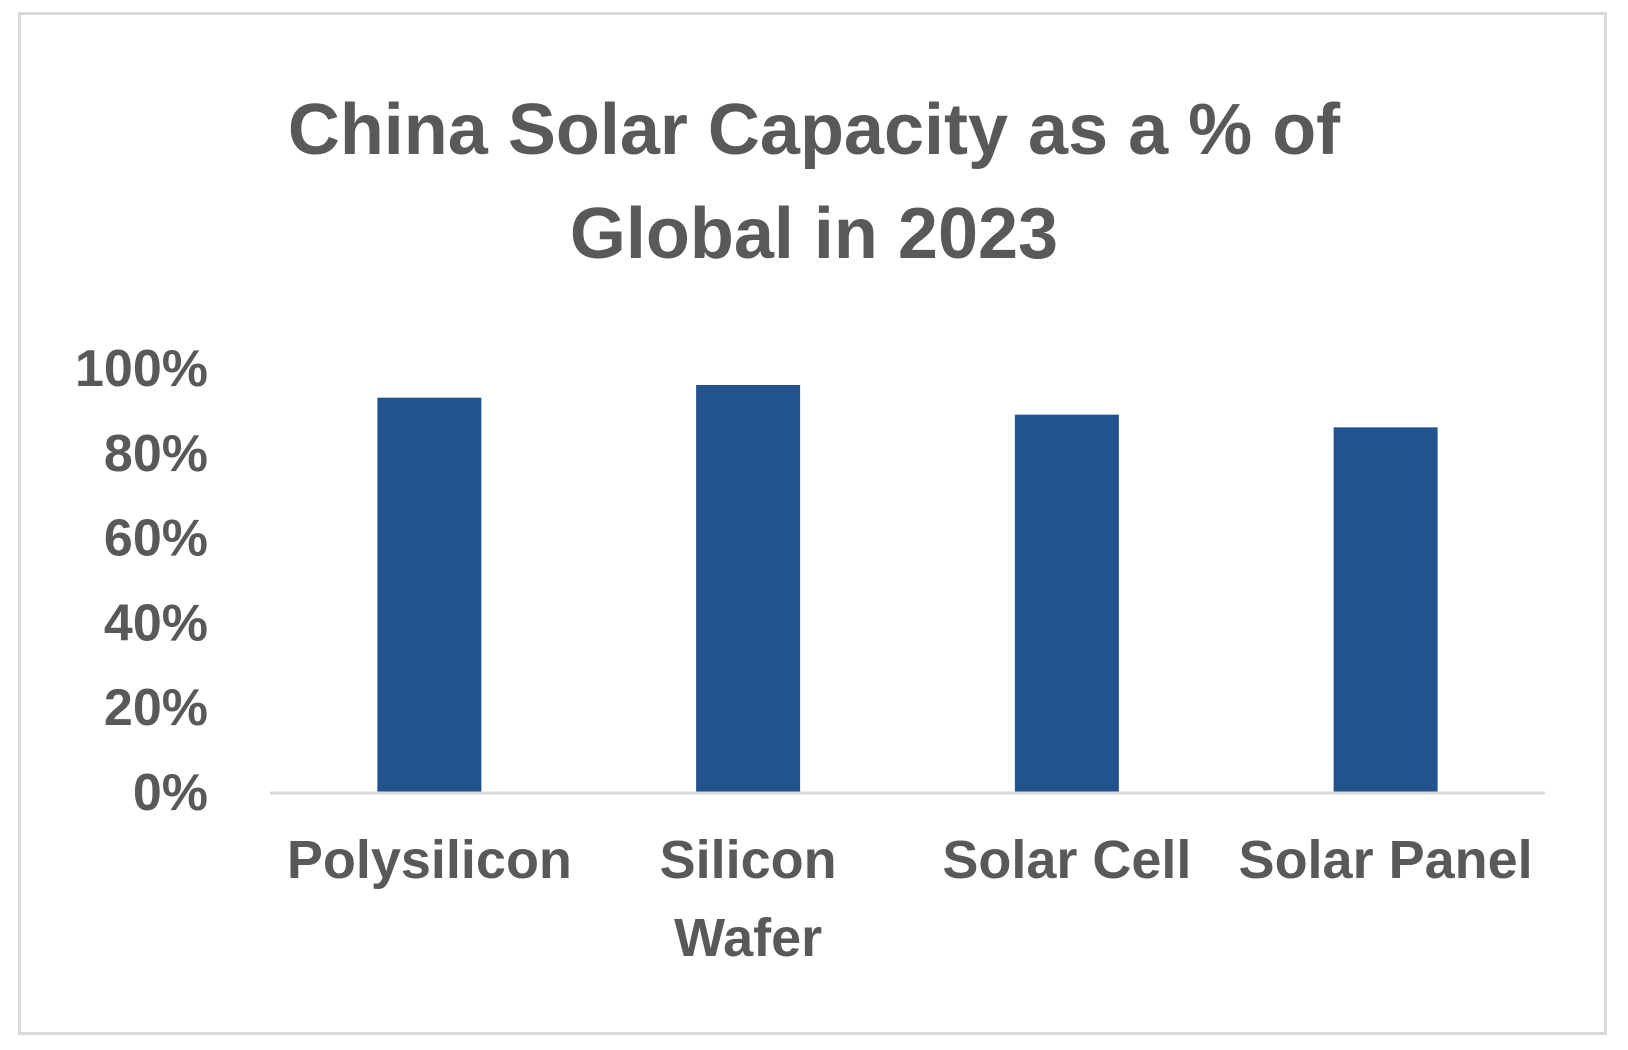 Image resolution: width=1628 pixels, height=1050 pixels. What do you see at coordinates (156, 539) in the screenshot?
I see `y-tick-label: 60%` at bounding box center [156, 539].